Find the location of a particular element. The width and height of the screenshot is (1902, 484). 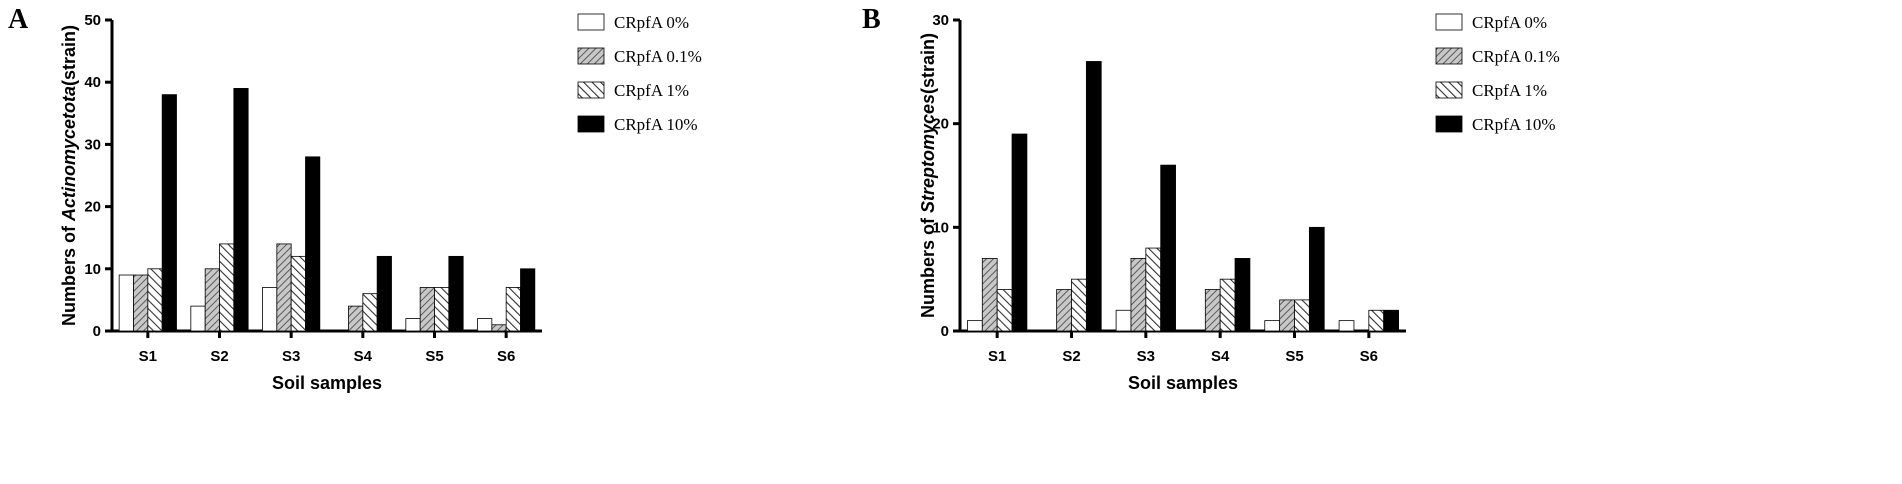

y-axis-label: Numbers of Streptomyces(strain) is located at coordinates (928, 175).